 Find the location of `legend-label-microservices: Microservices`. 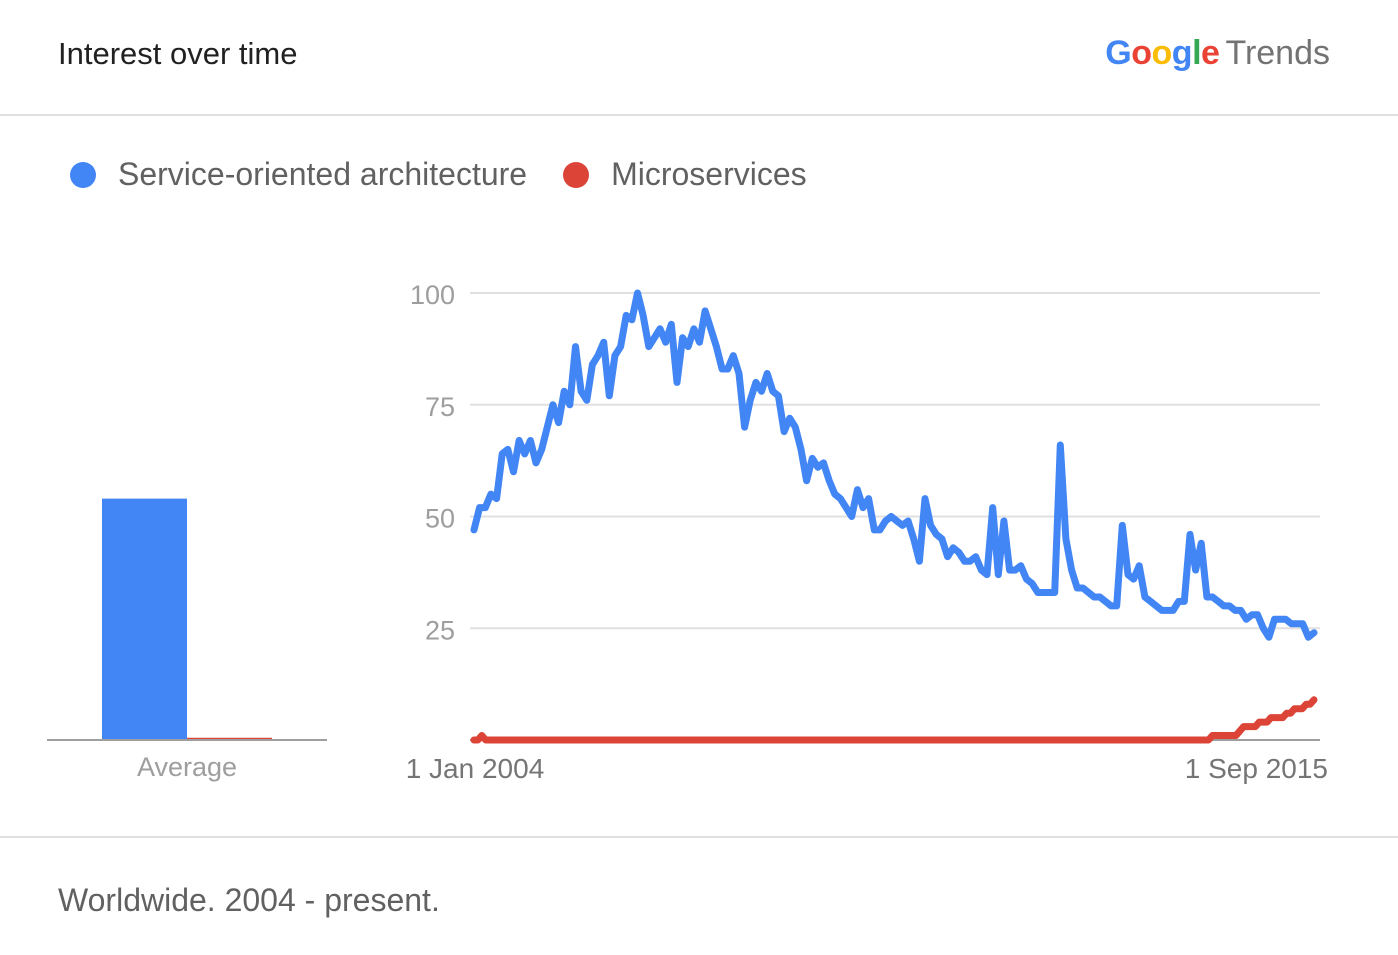

legend-label-microservices: Microservices is located at coordinates (709, 174).